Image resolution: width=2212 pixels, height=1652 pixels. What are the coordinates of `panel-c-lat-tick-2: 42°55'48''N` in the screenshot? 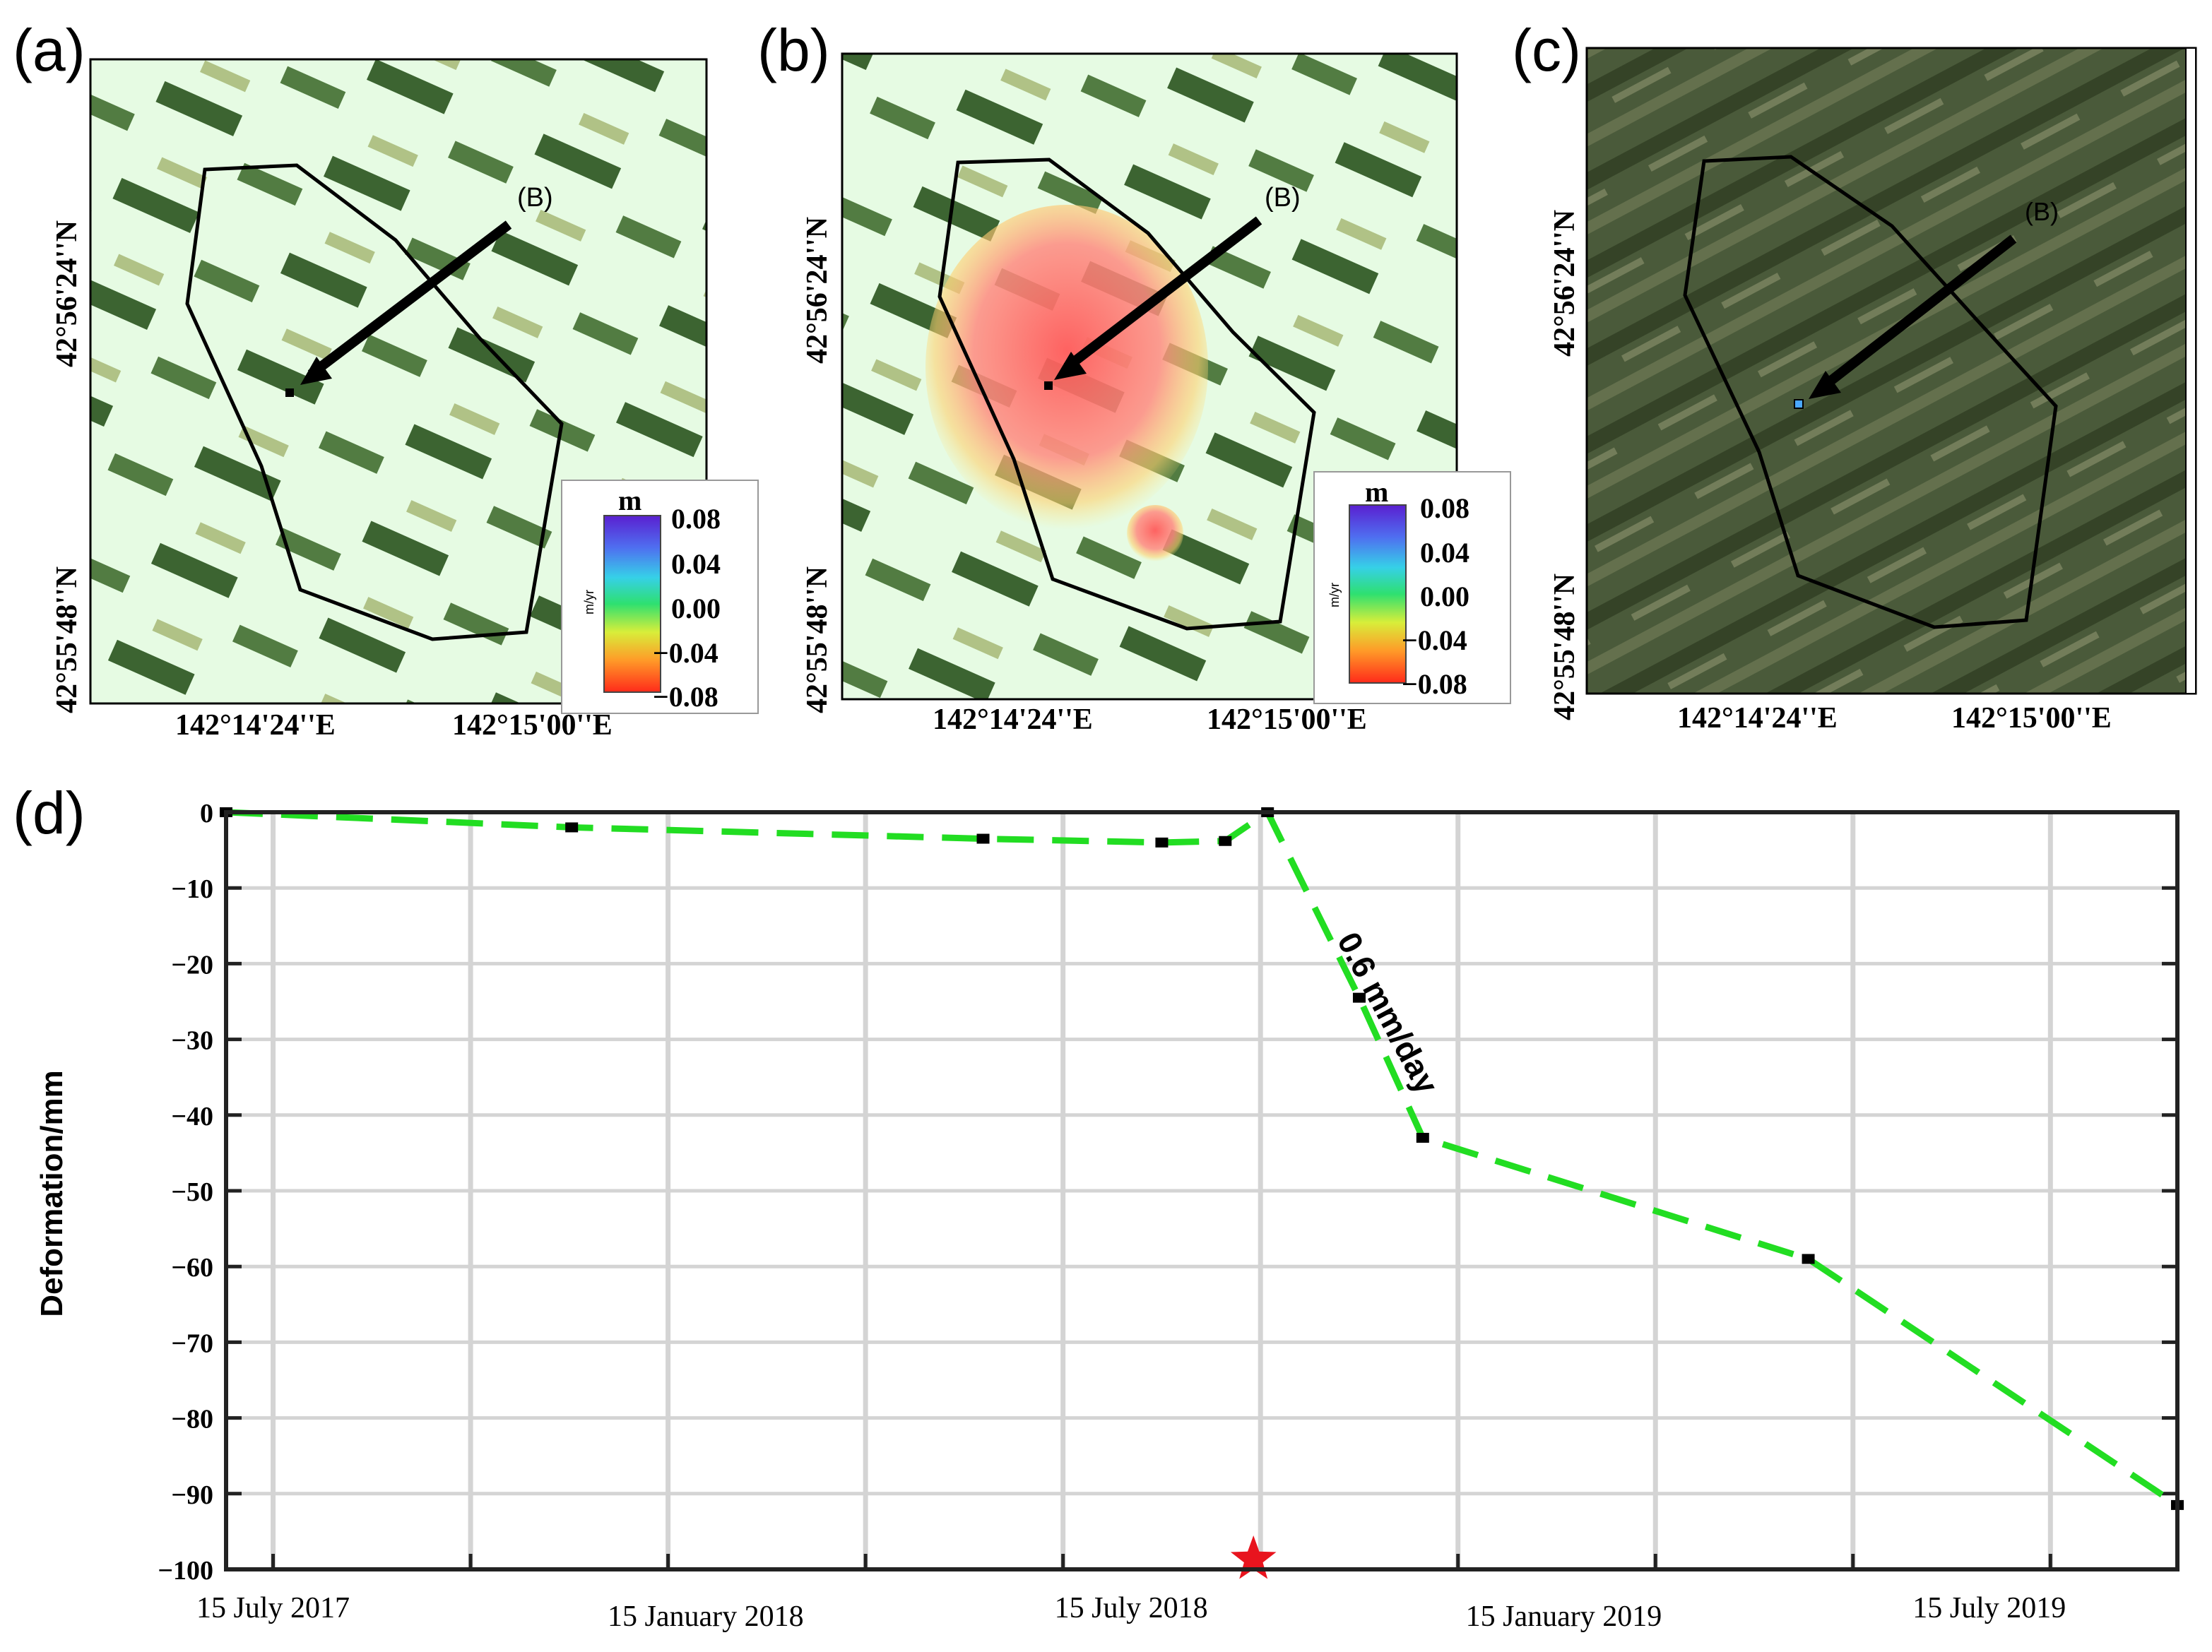 It's located at (1565, 647).